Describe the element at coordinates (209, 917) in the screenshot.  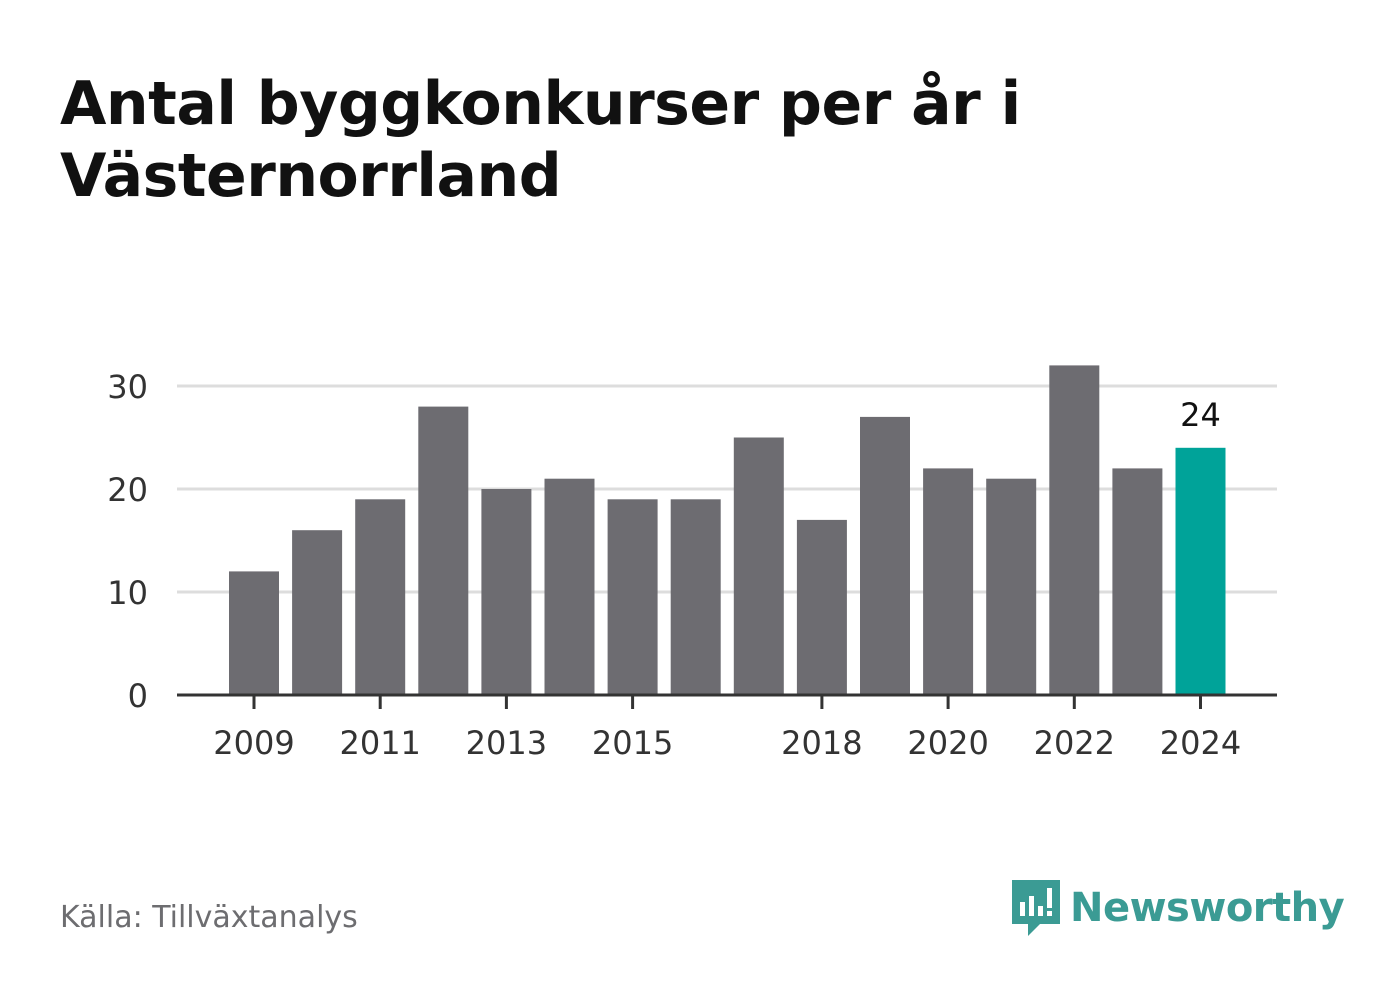
I see `source-note: Källa: Tillväxtanalys` at that location.